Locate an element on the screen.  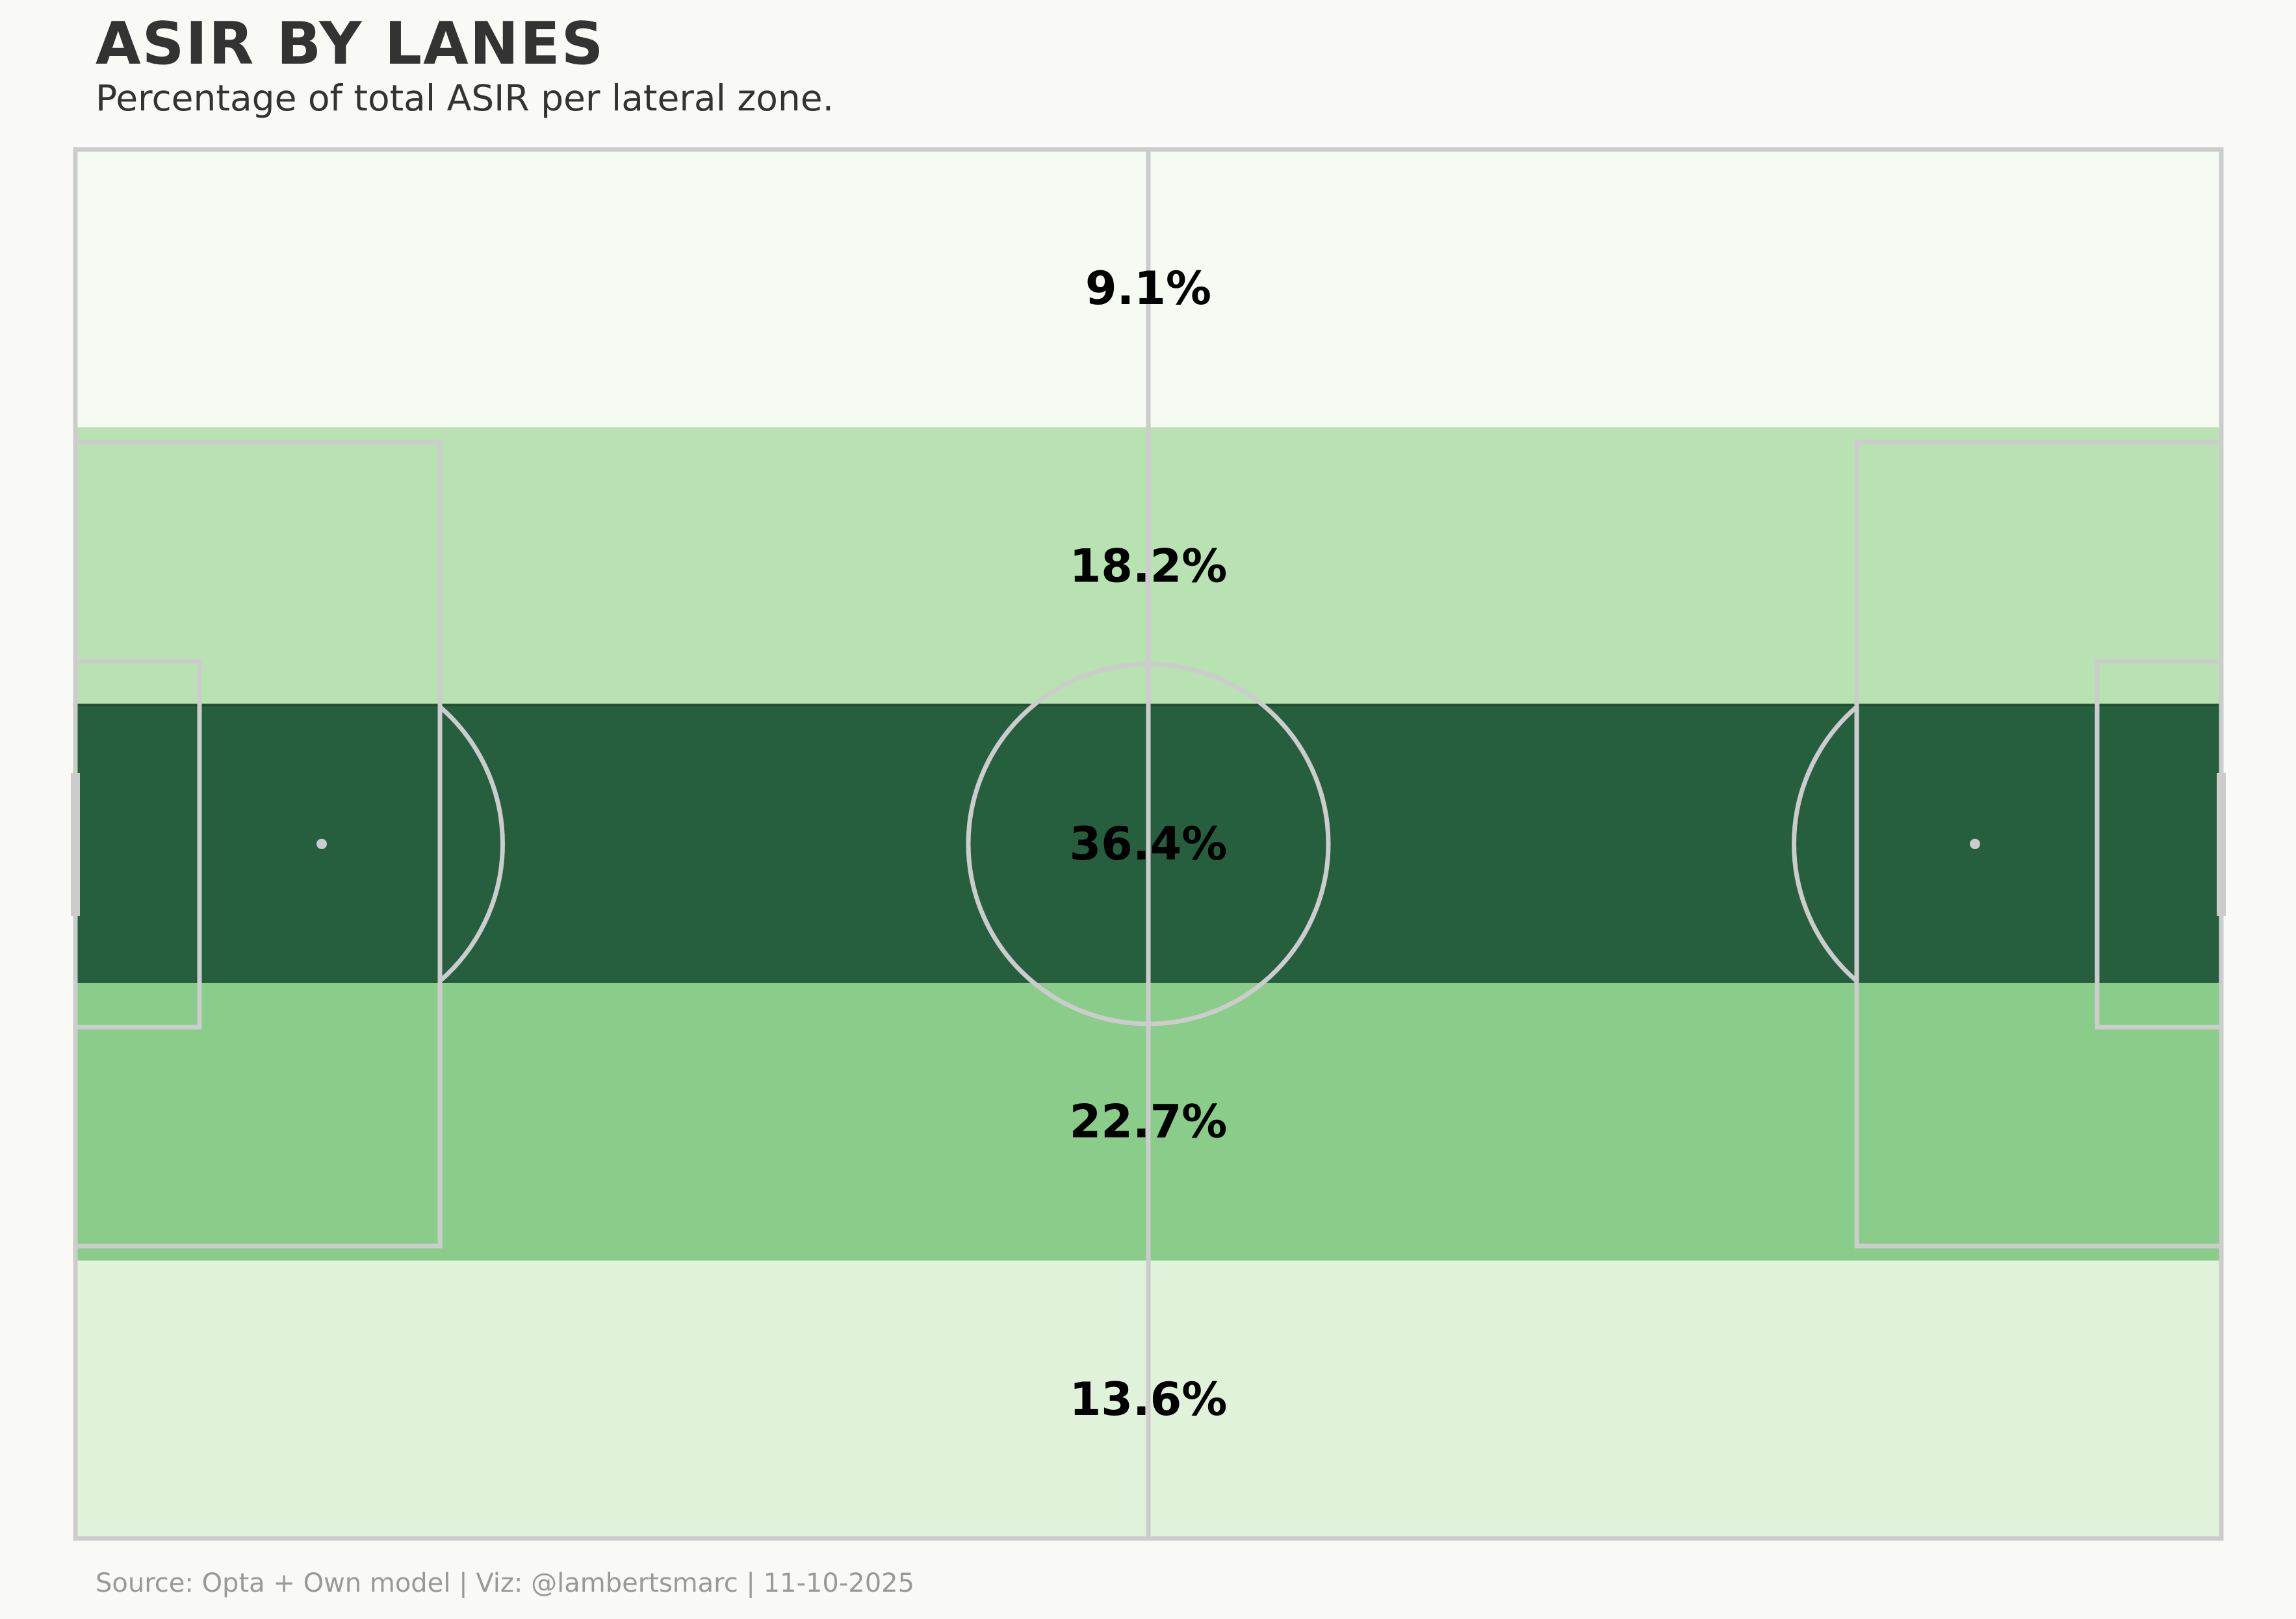
left-penalty-arc is located at coordinates (471, 844).